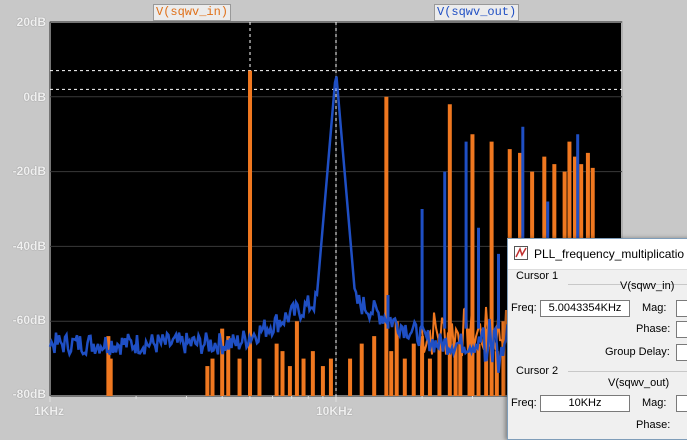 This screenshot has height=440, width=687. I want to click on y-tick-label: 0dB, so click(34, 97).